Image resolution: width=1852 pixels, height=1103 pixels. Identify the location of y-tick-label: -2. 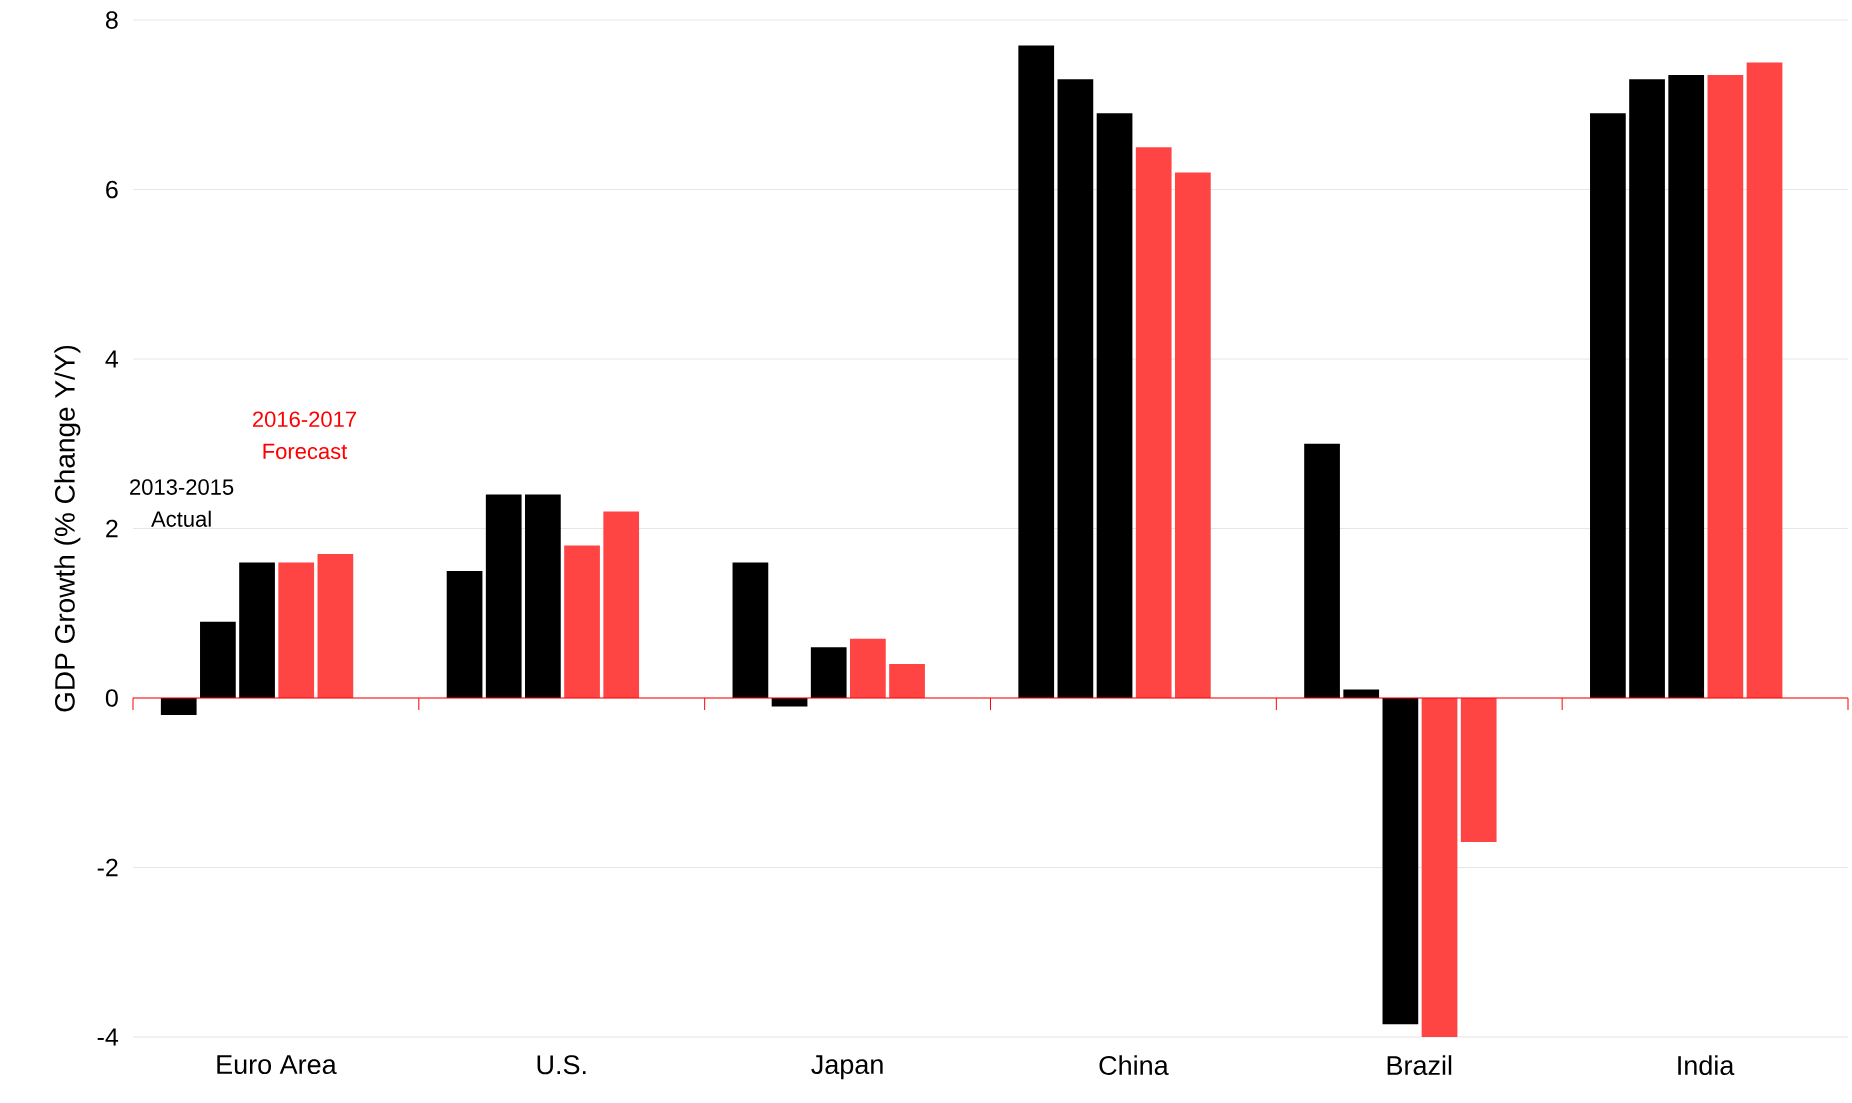
(107, 867).